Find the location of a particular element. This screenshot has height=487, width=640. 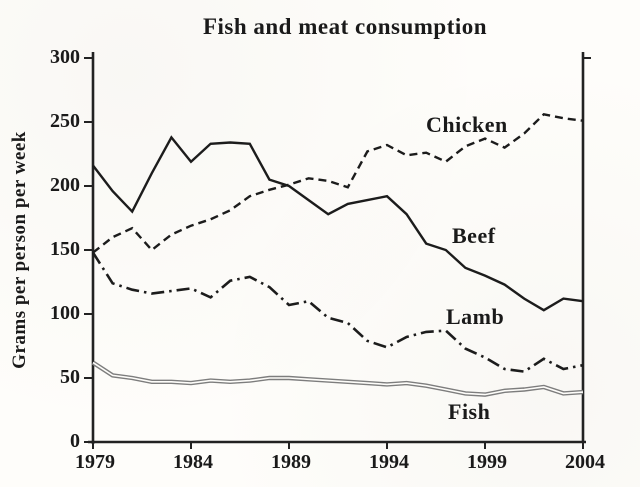

beef-line-label: Beef is located at coordinates (474, 235).